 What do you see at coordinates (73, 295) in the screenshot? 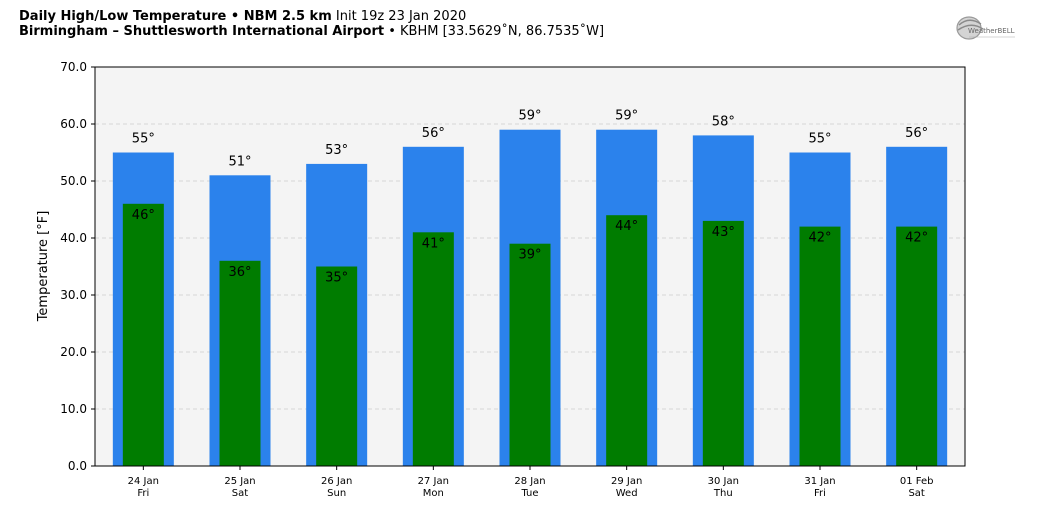
I see `y-tick-label: 30.0` at bounding box center [73, 295].